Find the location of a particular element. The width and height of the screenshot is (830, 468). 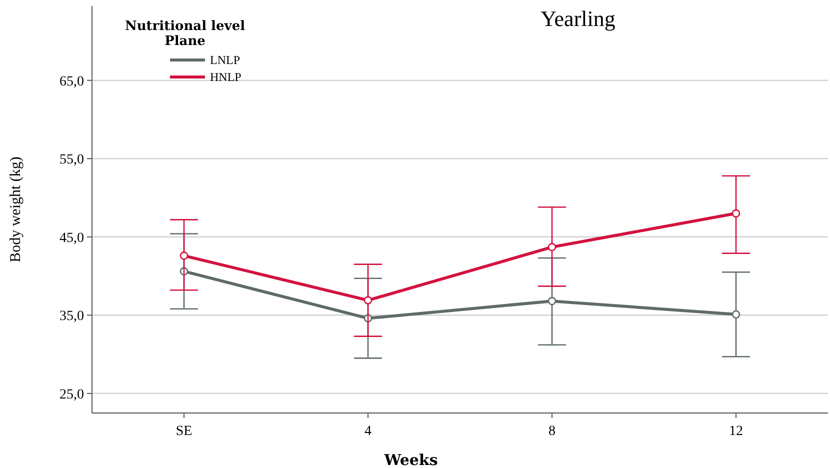

legend-label: HNLP is located at coordinates (226, 77).